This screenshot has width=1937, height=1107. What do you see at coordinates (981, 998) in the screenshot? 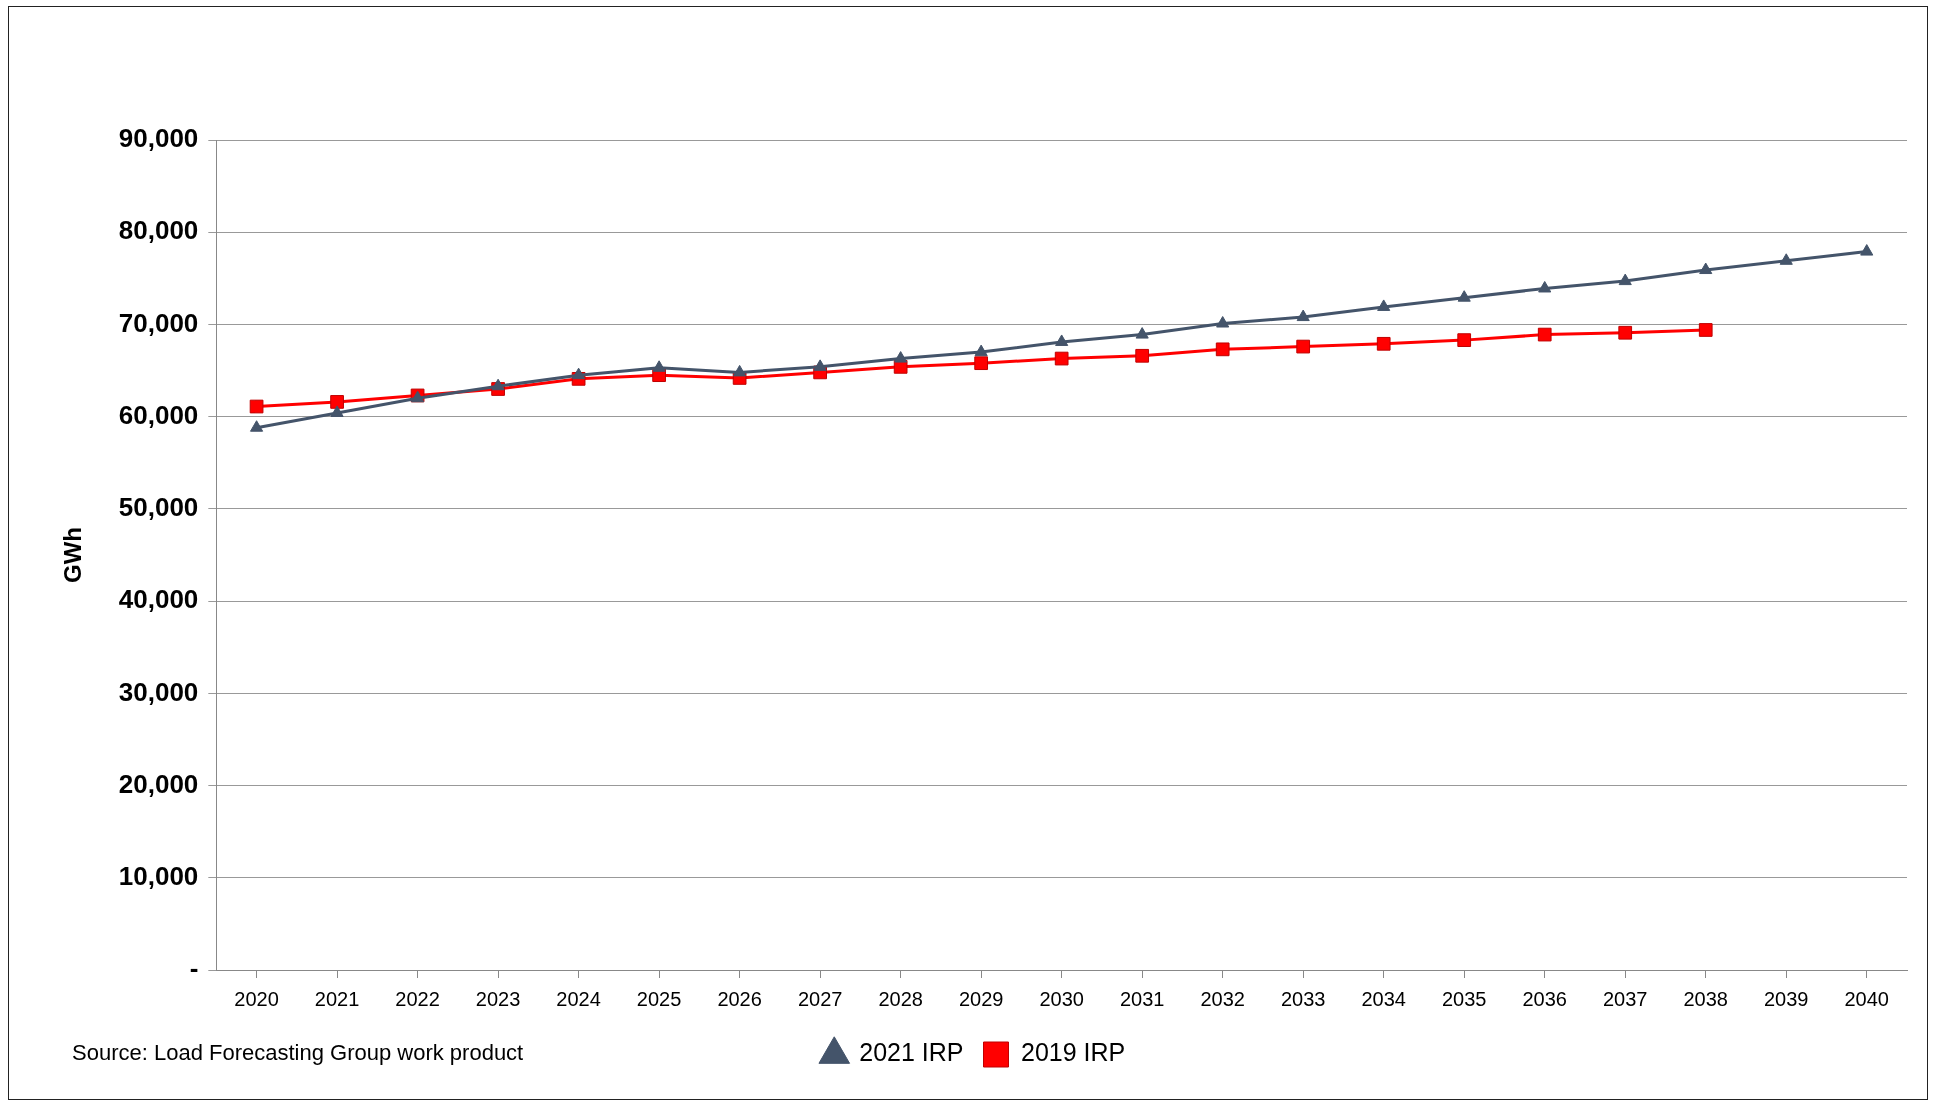
I see `x-tick-label: 2029` at bounding box center [981, 998].